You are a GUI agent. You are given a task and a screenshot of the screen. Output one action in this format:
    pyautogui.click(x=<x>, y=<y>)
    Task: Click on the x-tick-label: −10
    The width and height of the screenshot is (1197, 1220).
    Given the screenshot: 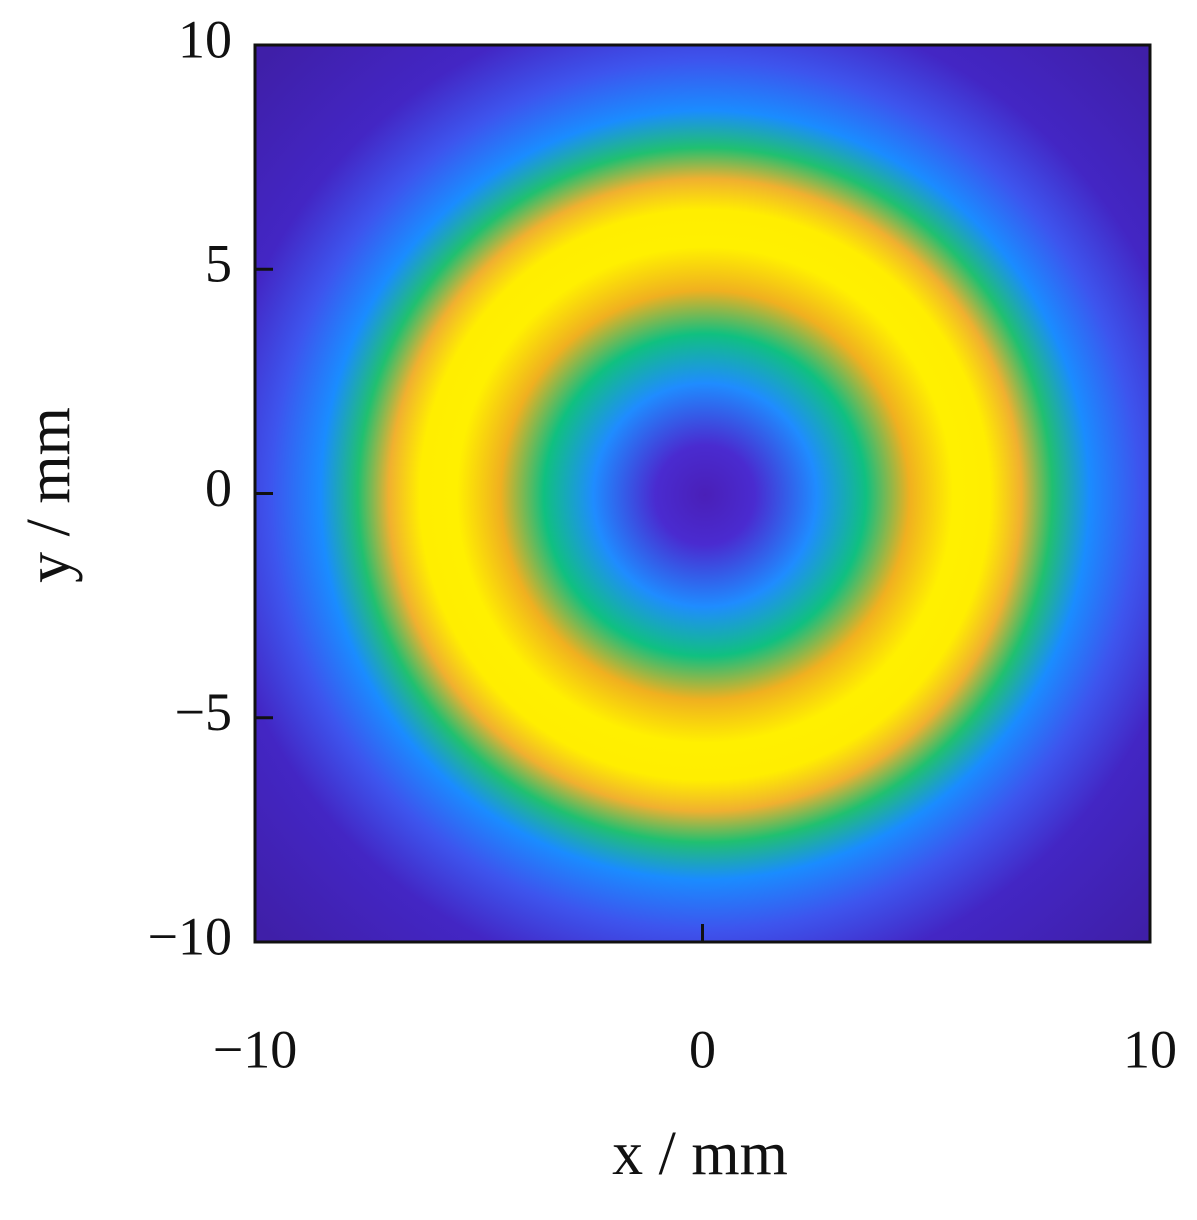 What is the action you would take?
    pyautogui.click(x=255, y=1049)
    